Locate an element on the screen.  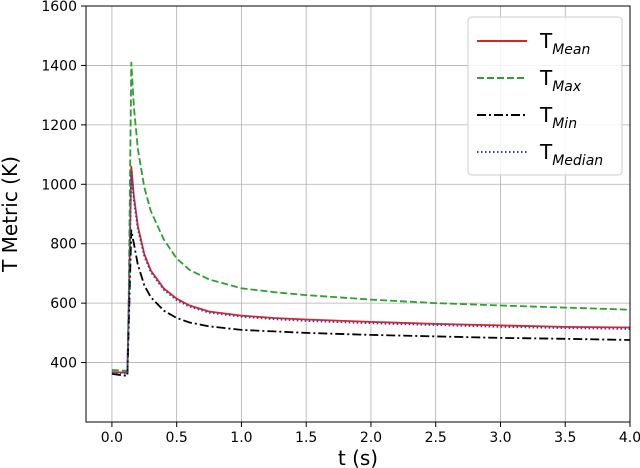
legend-label-min: TMin is located at coordinates (558, 117).